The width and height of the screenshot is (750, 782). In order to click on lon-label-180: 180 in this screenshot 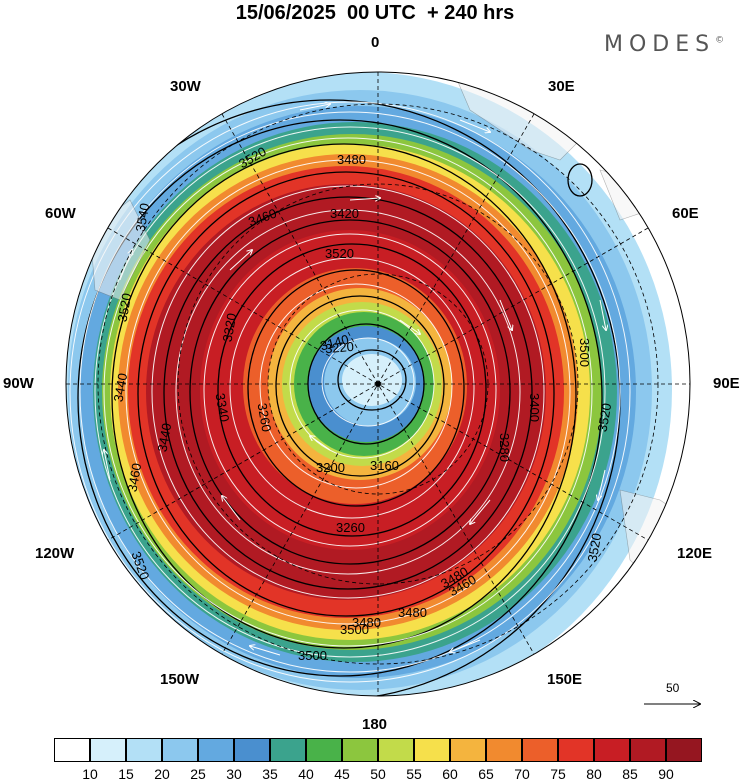, I will do `click(375, 724)`.